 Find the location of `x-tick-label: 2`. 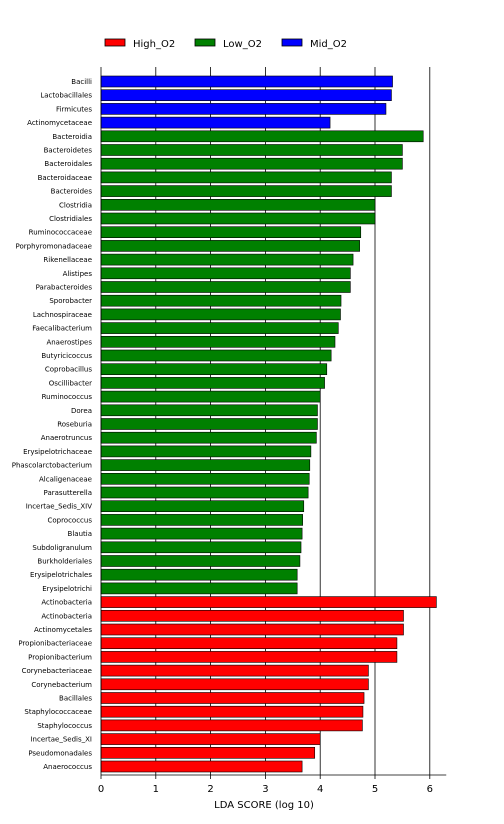

x-tick-label: 2 is located at coordinates (210, 789).